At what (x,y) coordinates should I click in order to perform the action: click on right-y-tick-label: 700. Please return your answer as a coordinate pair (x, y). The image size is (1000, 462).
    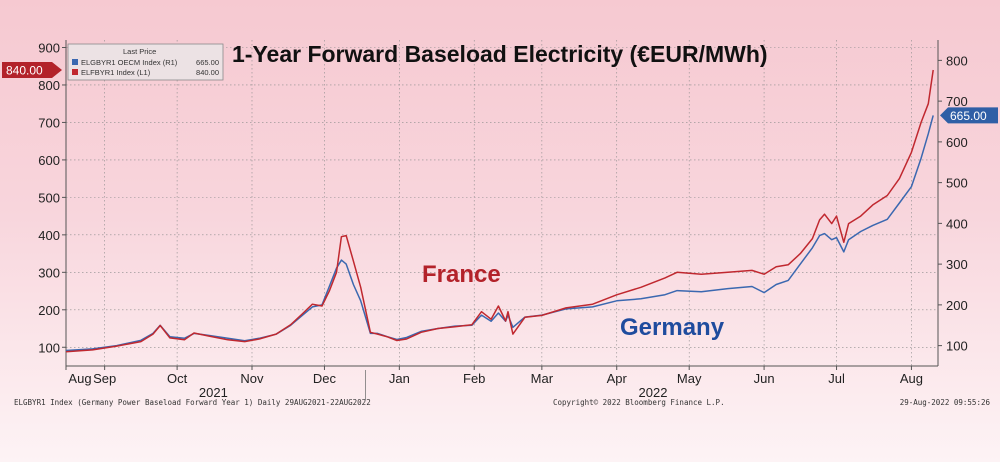
    Looking at the image, I should click on (957, 101).